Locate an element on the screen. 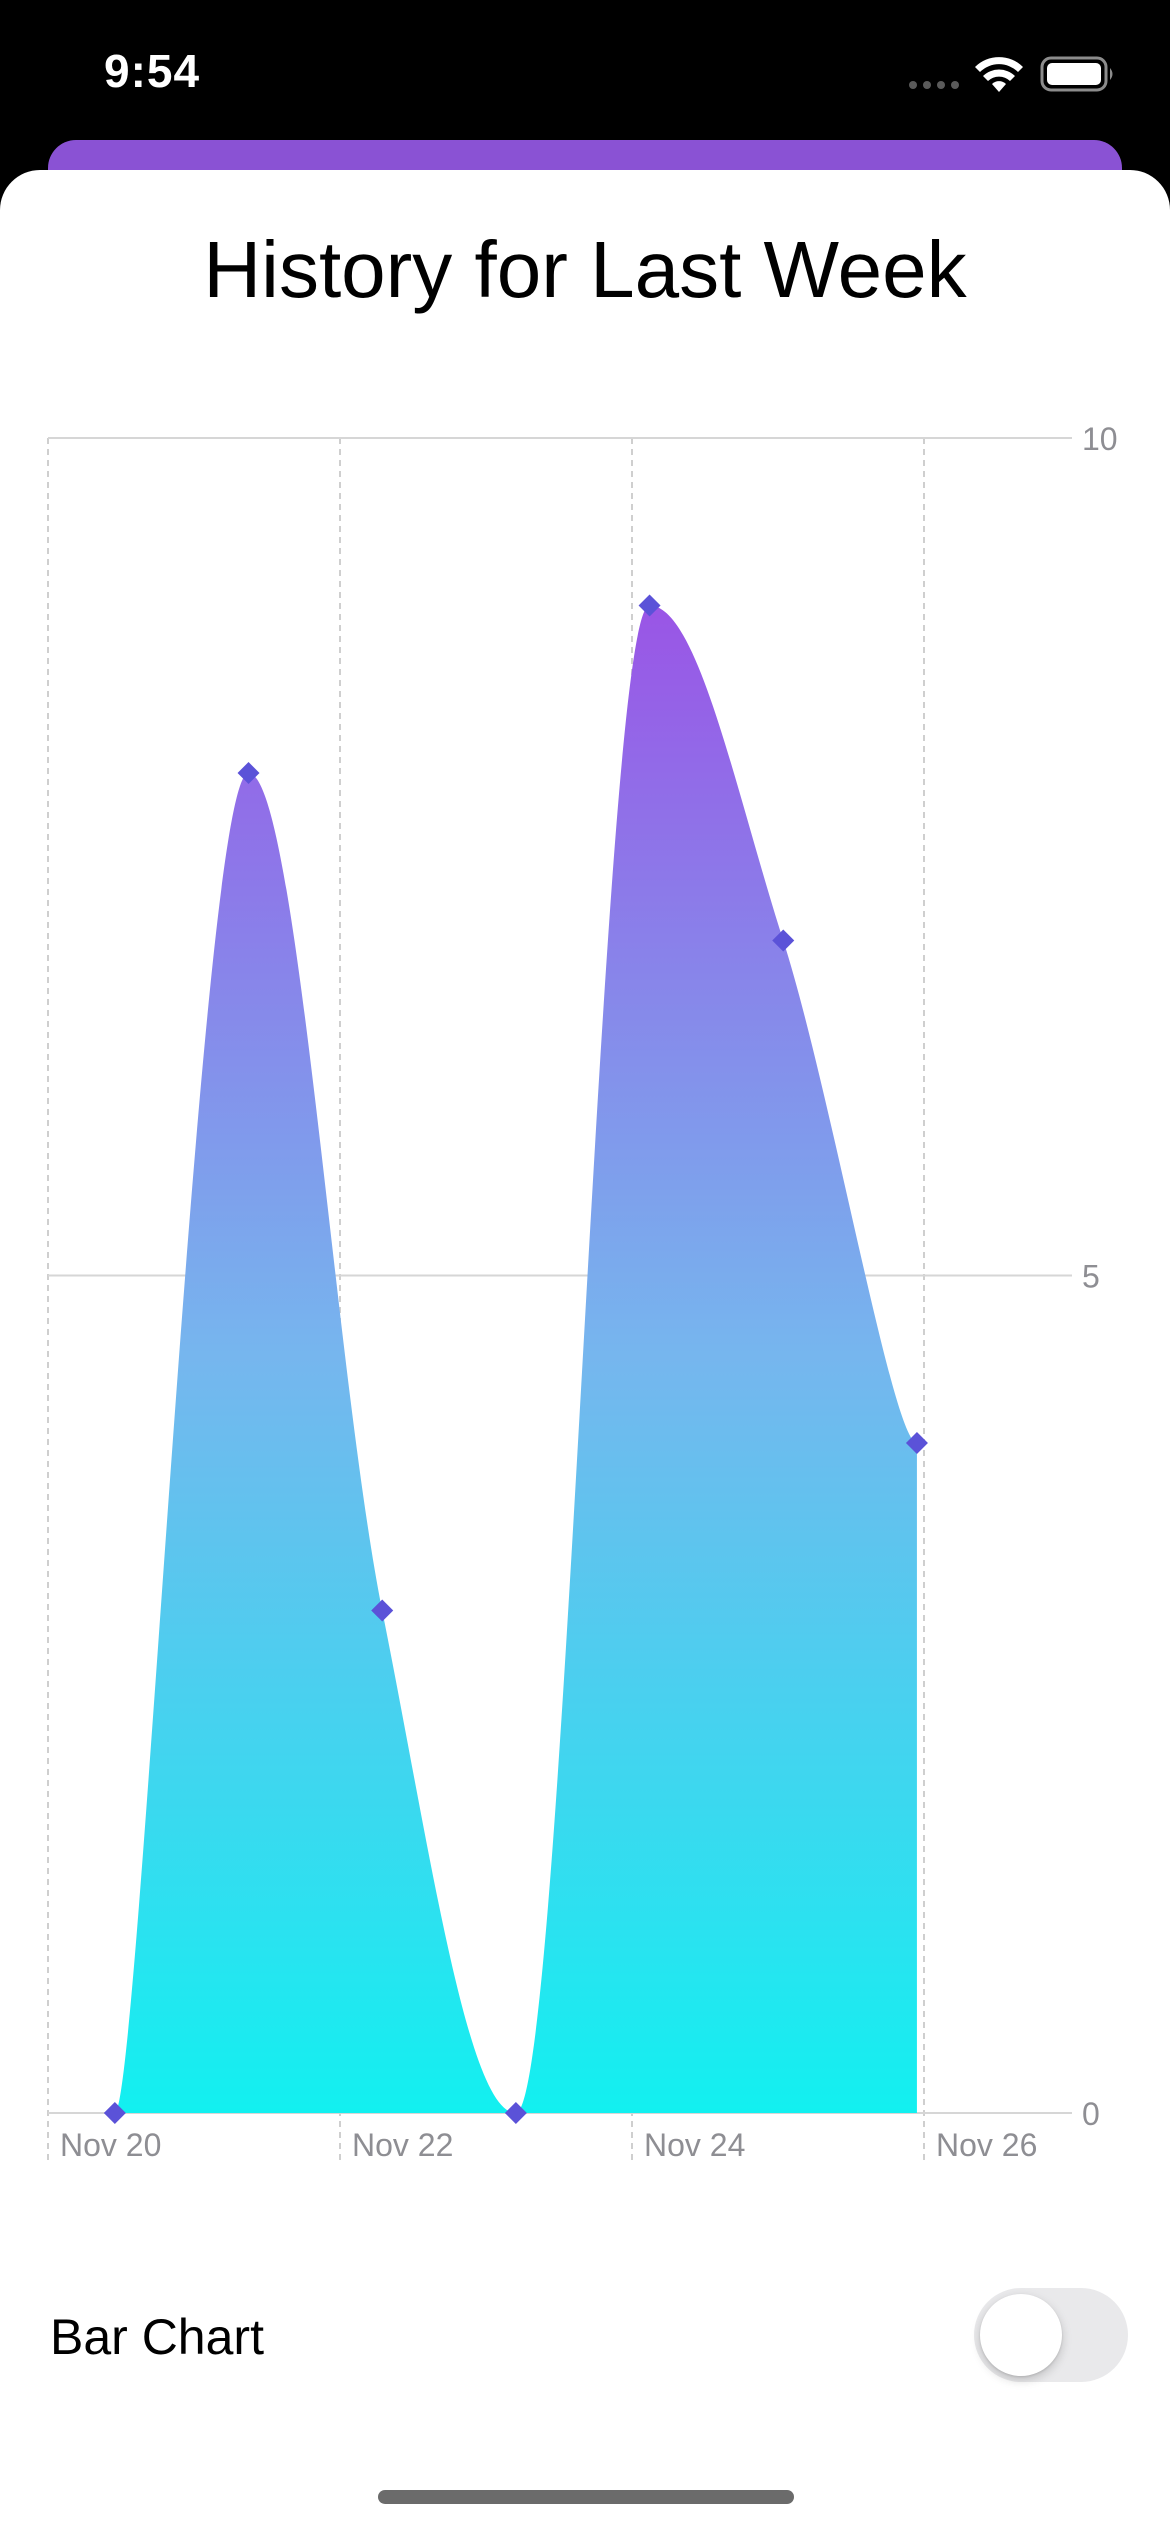 This screenshot has width=1170, height=2532. home-indicator is located at coordinates (586, 2497).